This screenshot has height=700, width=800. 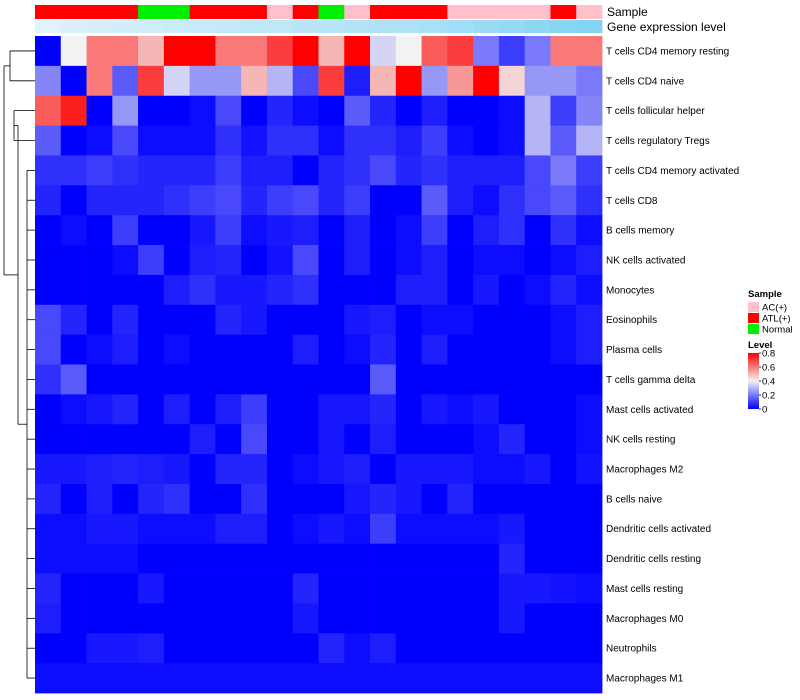 I want to click on legend-level-label: 0, so click(x=764, y=410).